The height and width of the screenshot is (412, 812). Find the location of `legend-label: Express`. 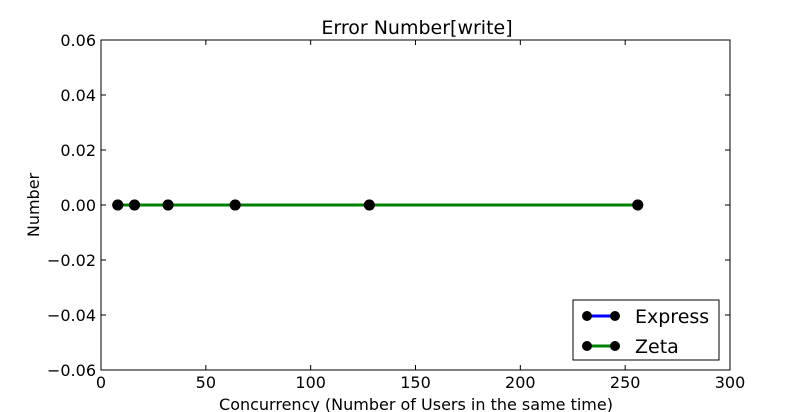

legend-label: Express is located at coordinates (672, 317).